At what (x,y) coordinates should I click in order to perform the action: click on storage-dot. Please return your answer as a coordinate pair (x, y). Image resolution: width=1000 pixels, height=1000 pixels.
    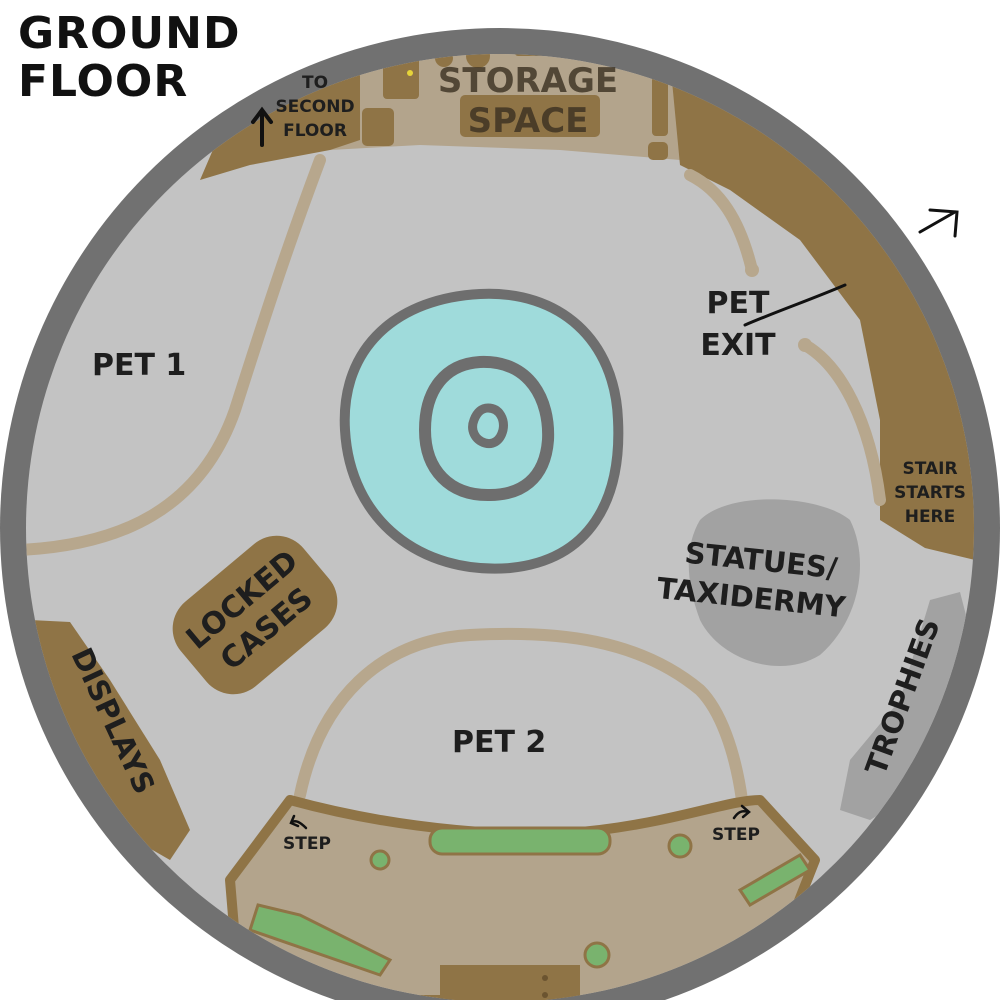
    Looking at the image, I should click on (410, 73).